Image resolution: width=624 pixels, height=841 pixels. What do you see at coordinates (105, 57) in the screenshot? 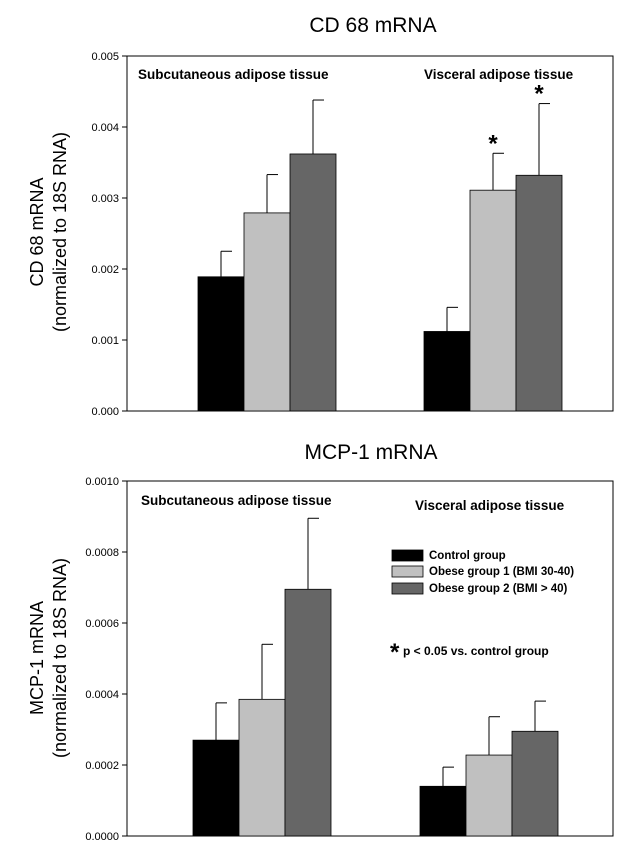
I see `cd68-y-tick-label: 0.005` at bounding box center [105, 57].